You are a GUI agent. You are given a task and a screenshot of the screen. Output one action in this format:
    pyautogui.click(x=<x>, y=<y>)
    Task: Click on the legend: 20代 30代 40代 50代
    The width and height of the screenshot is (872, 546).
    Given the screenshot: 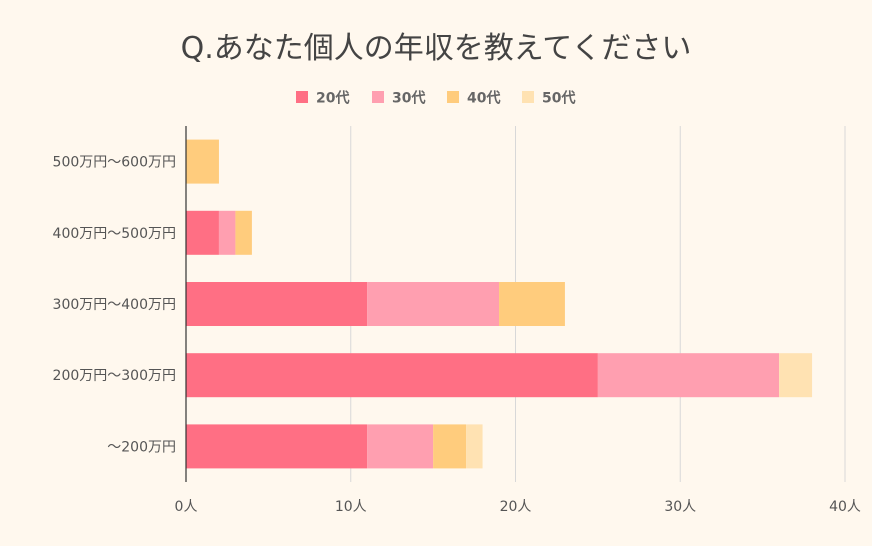 What is the action you would take?
    pyautogui.click(x=435, y=98)
    